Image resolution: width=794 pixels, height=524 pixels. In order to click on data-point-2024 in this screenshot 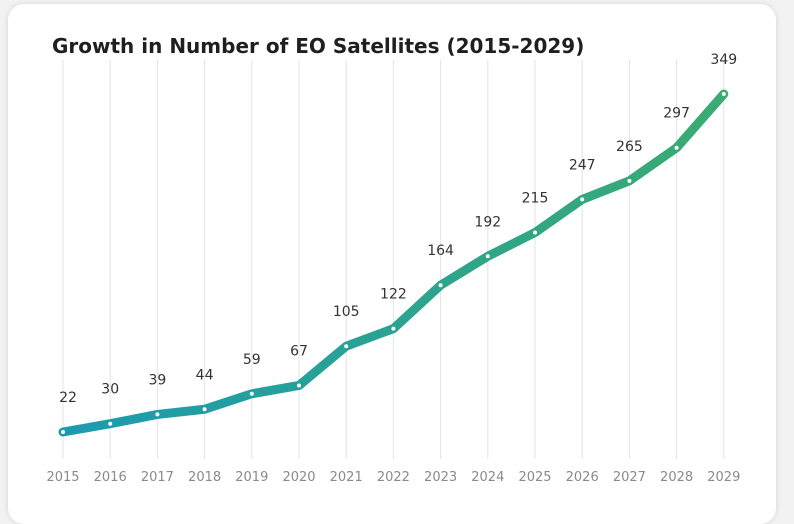, I will do `click(487, 256)`.